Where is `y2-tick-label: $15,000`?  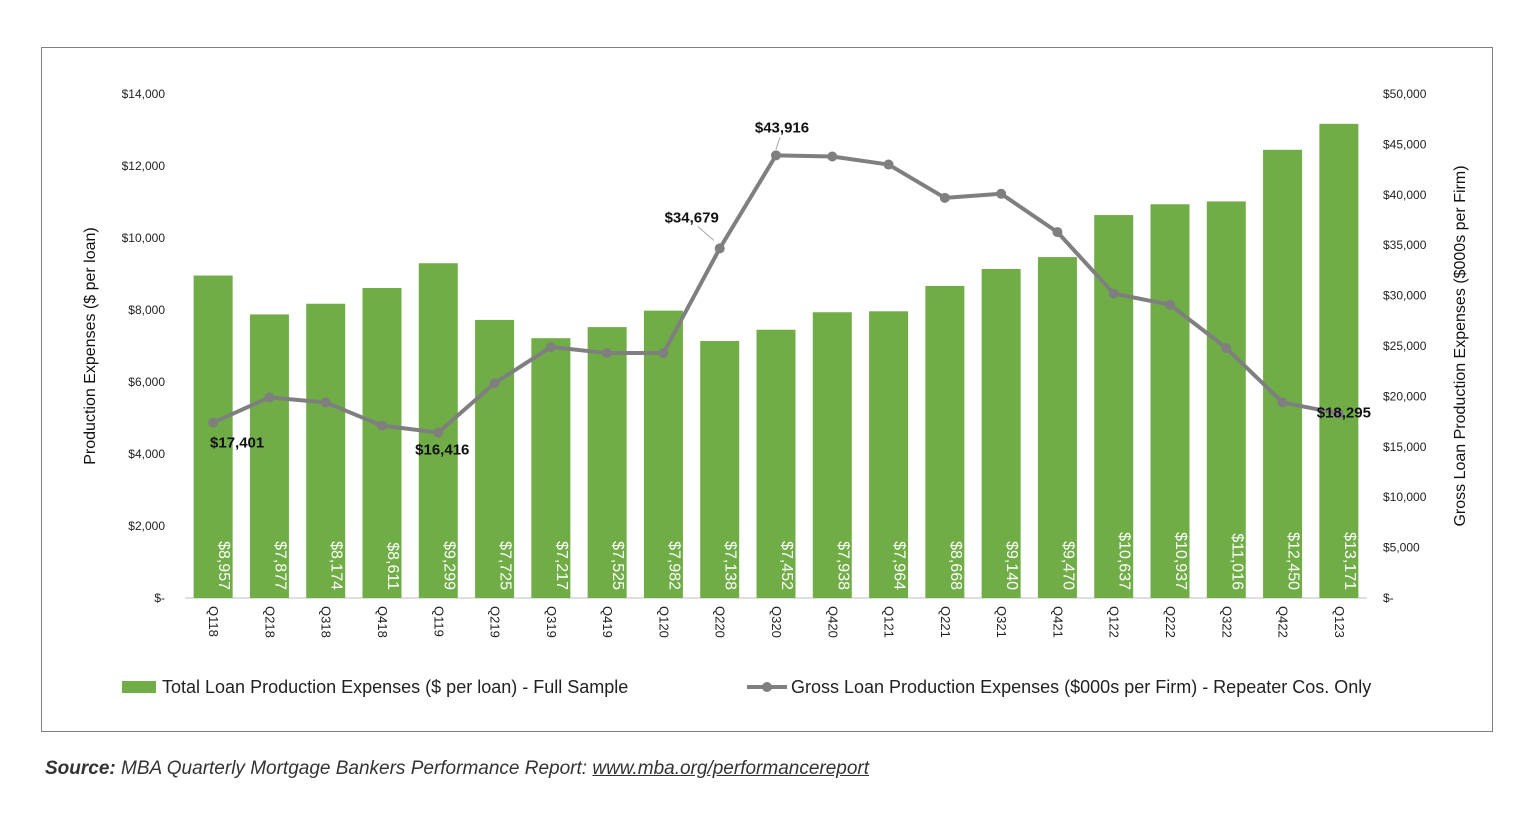 y2-tick-label: $15,000 is located at coordinates (1405, 447).